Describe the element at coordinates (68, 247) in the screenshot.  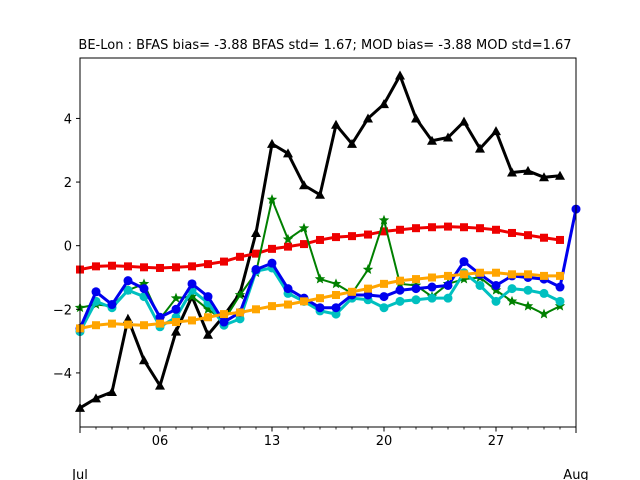
I see `y-tick-label: 0` at that location.